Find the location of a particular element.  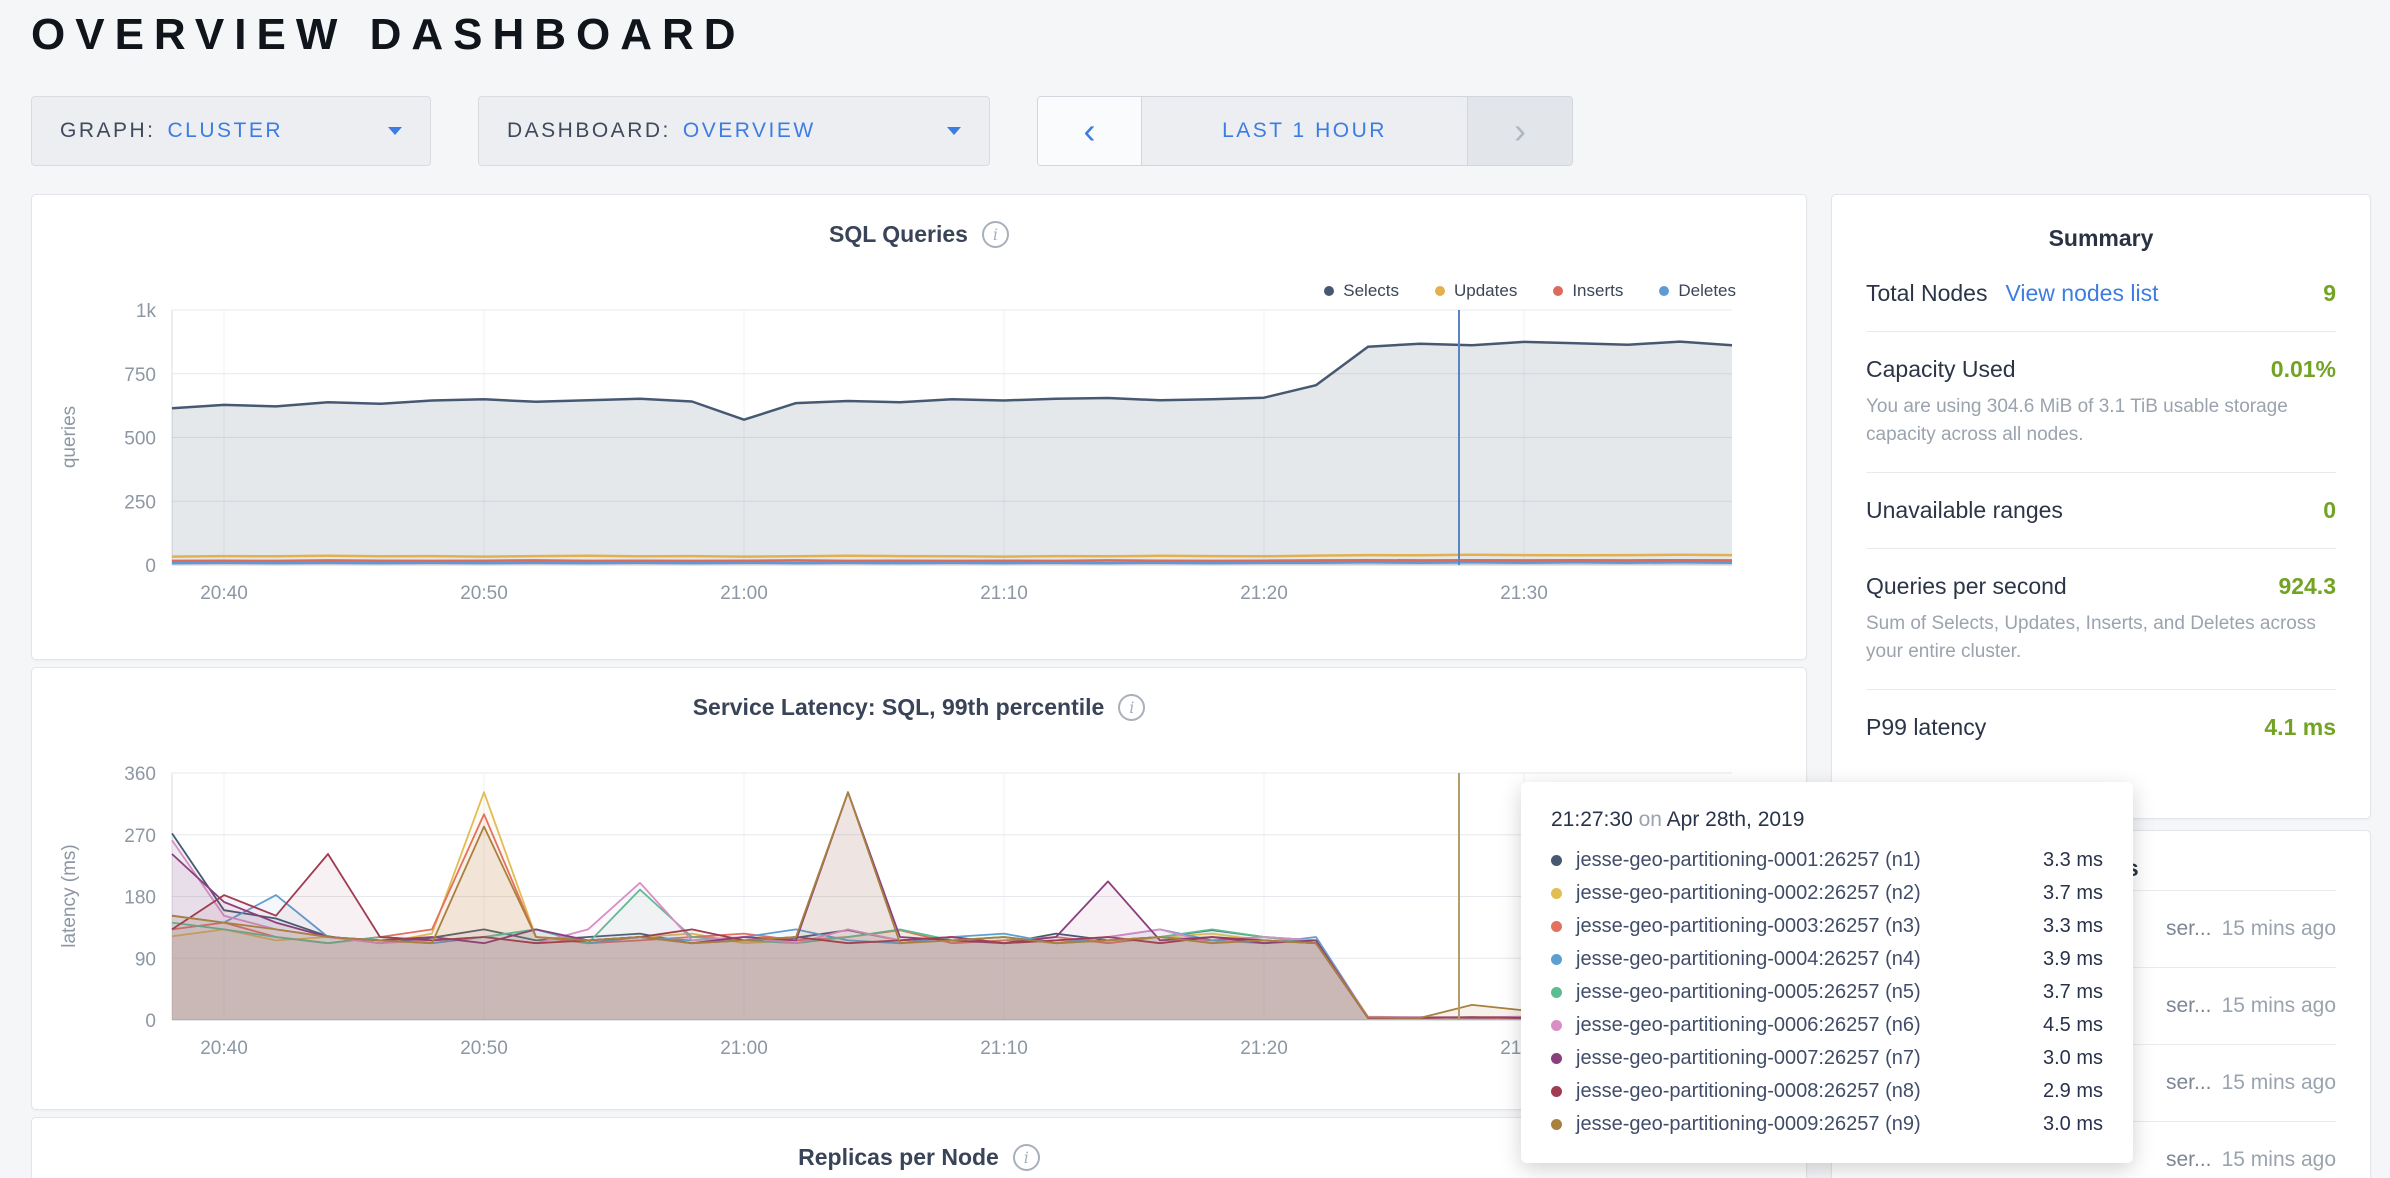

svg-text: 90 is located at coordinates (145, 959).